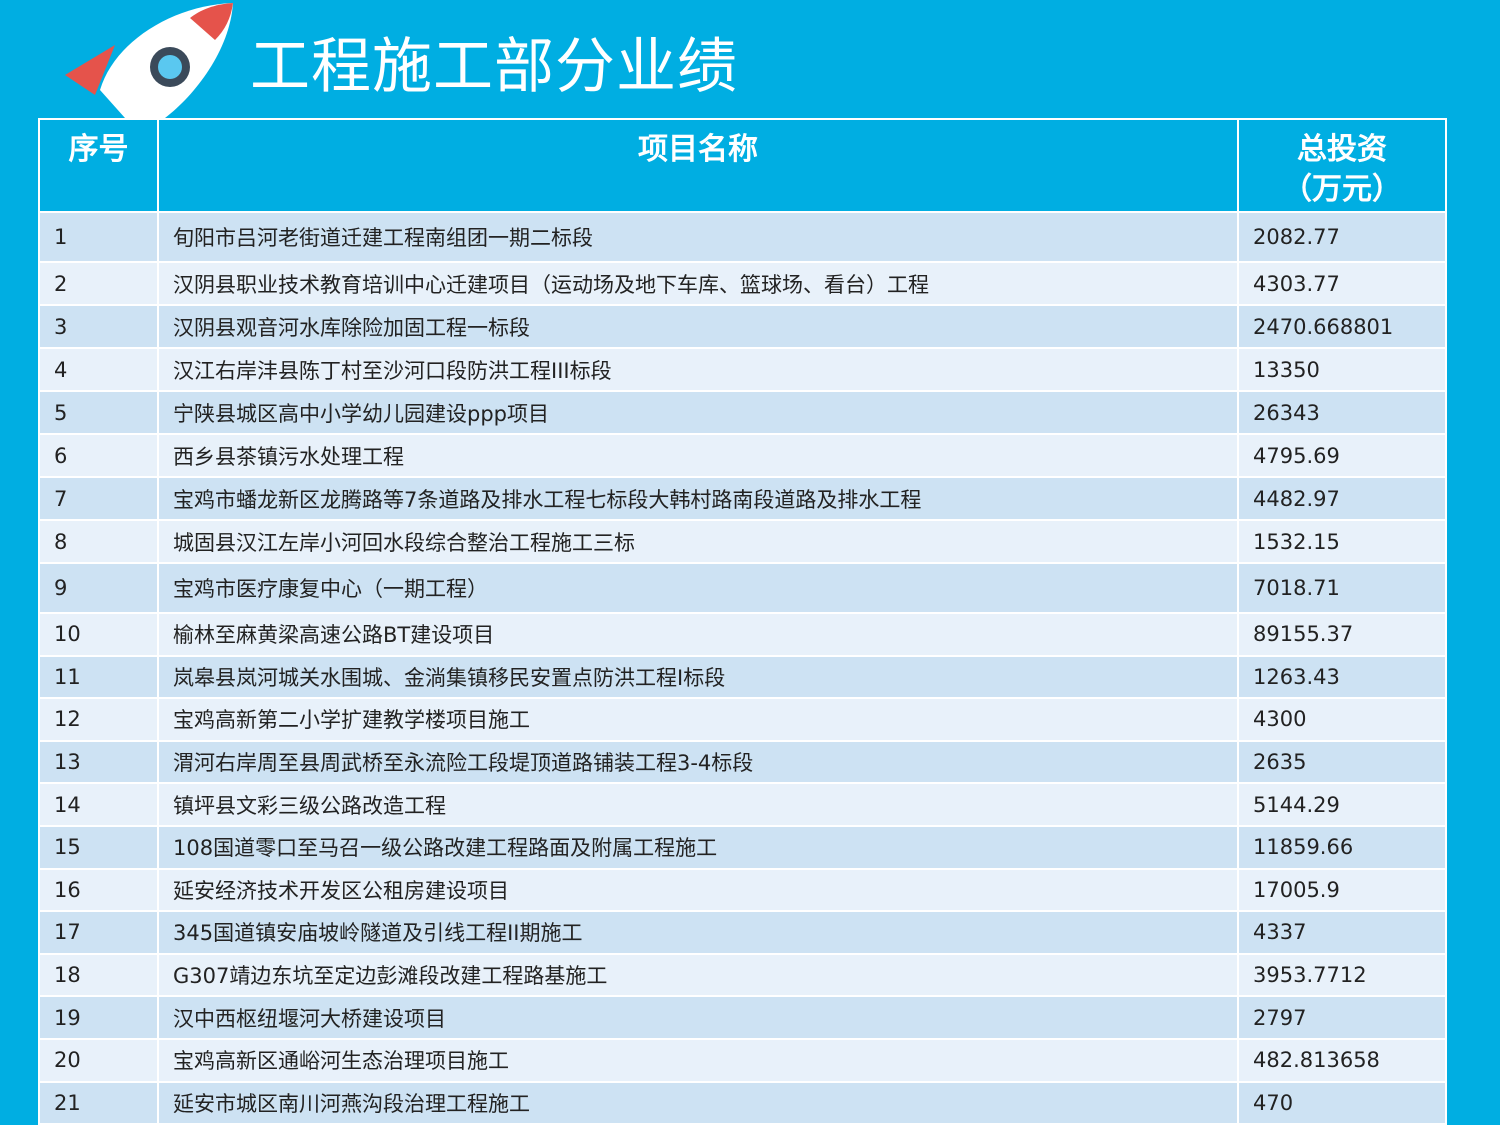  I want to click on table-row: 14 镇坪县文彩三级公路改造工程 5144.29, so click(742, 804).